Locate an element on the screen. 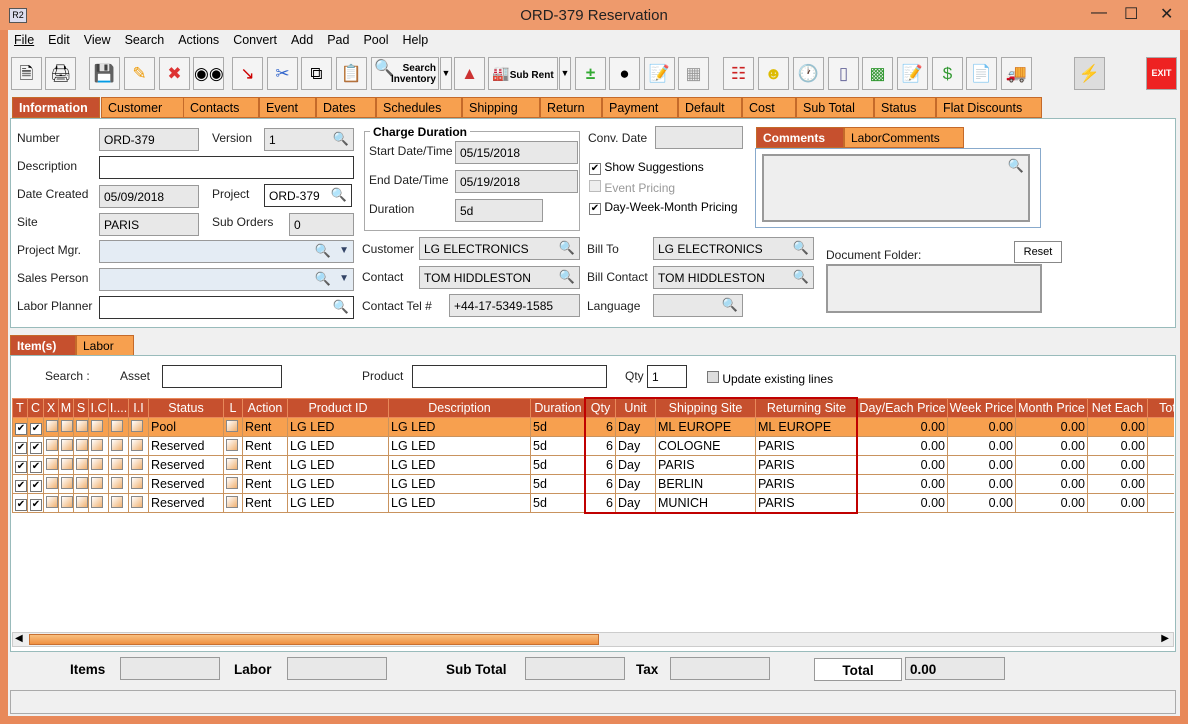 This screenshot has height=724, width=1188. transfer-icon: ↘ is located at coordinates (247, 73).